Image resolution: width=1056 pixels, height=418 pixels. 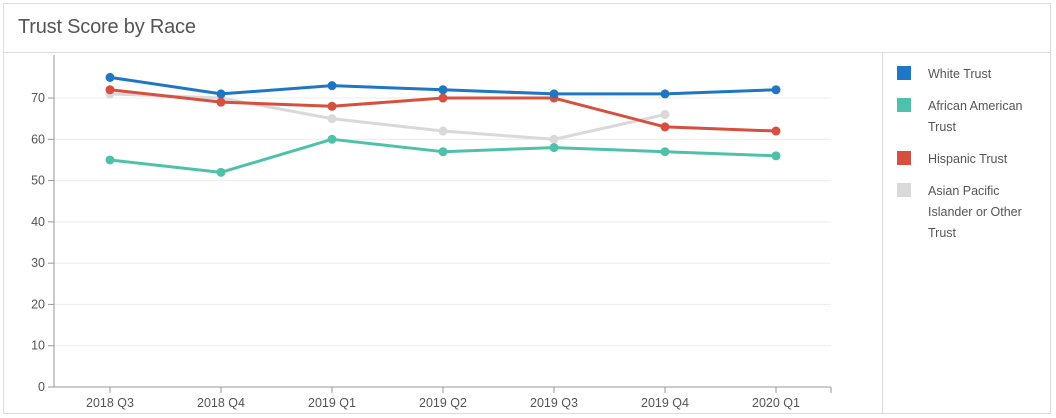 I want to click on y-tick-label: 70, so click(x=38, y=98).